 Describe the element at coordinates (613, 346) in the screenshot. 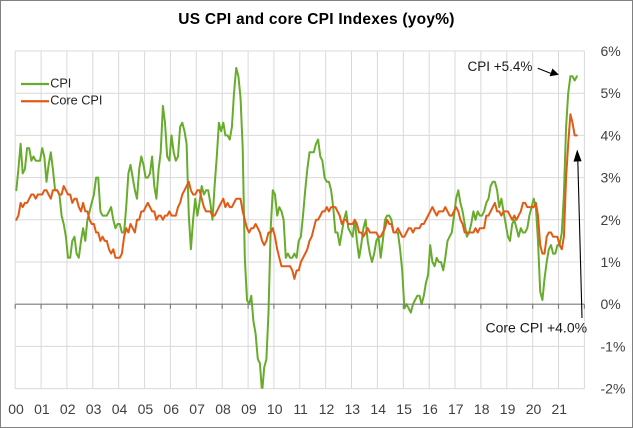

I see `svg-text: -1%` at that location.